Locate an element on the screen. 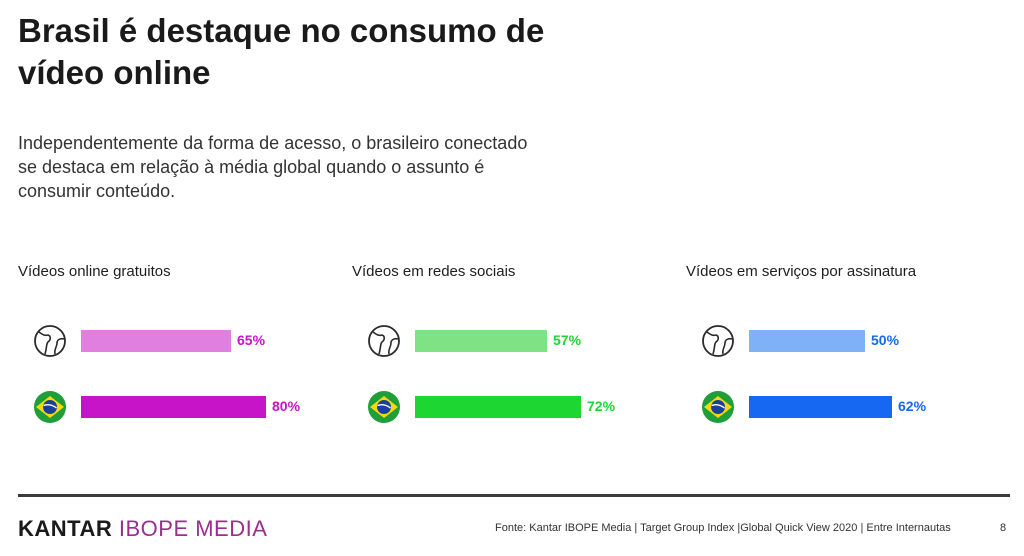 This screenshot has width=1024, height=556. data-label: 62% is located at coordinates (912, 406).